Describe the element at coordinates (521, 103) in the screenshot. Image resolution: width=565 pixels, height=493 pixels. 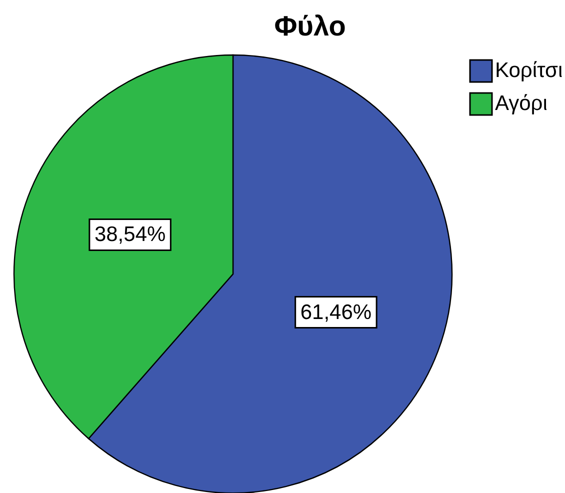
I see `legend-label: Αγόρι` at that location.